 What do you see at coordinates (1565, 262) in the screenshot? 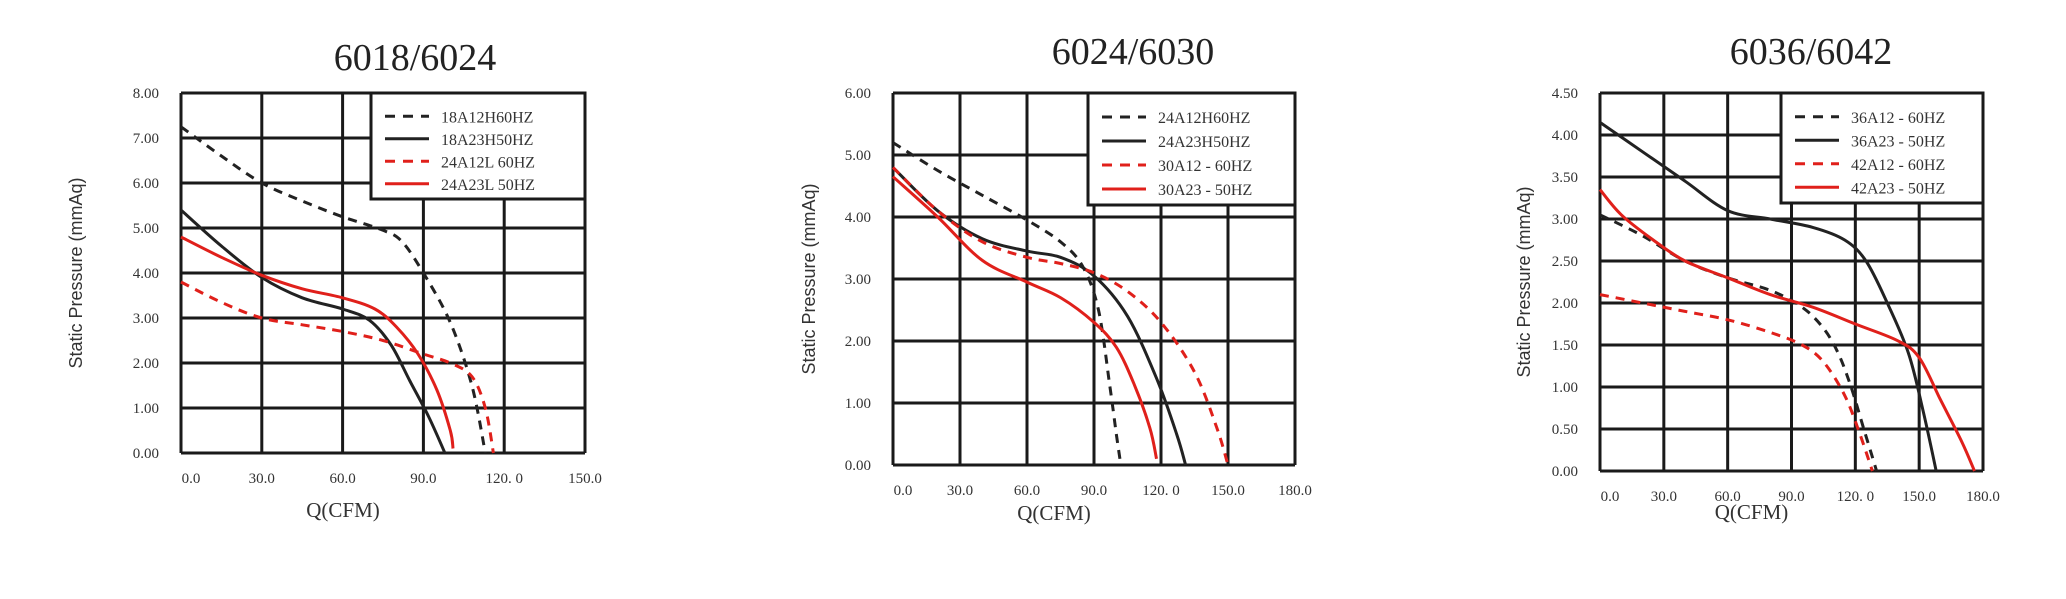
I see `y-tick-label: 2.50` at bounding box center [1565, 262].